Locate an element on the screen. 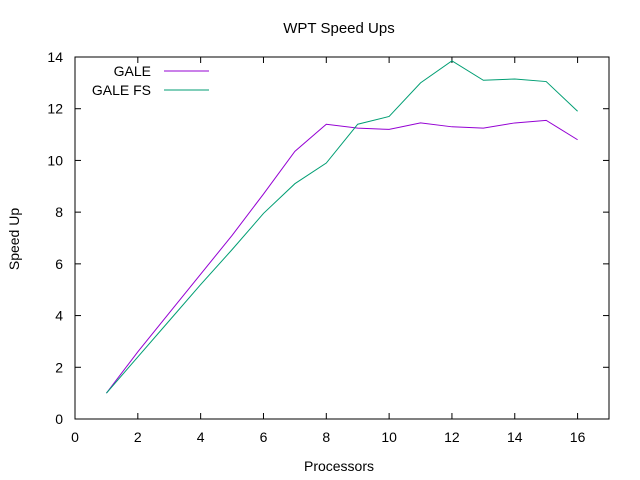 This screenshot has height=480, width=640. x-tick-label: 8 is located at coordinates (326, 437).